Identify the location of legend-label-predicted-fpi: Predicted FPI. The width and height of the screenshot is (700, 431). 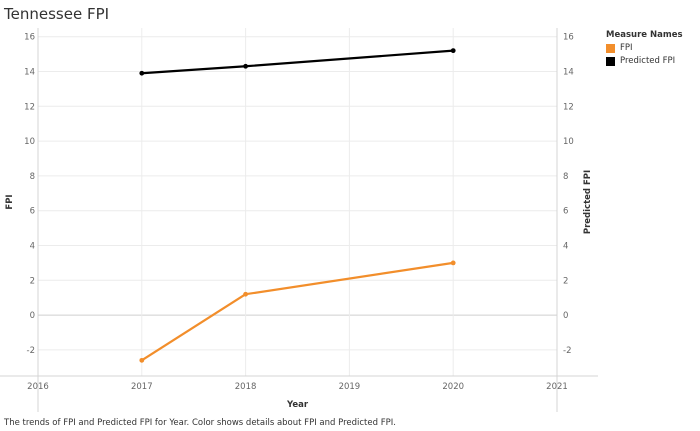
(648, 61).